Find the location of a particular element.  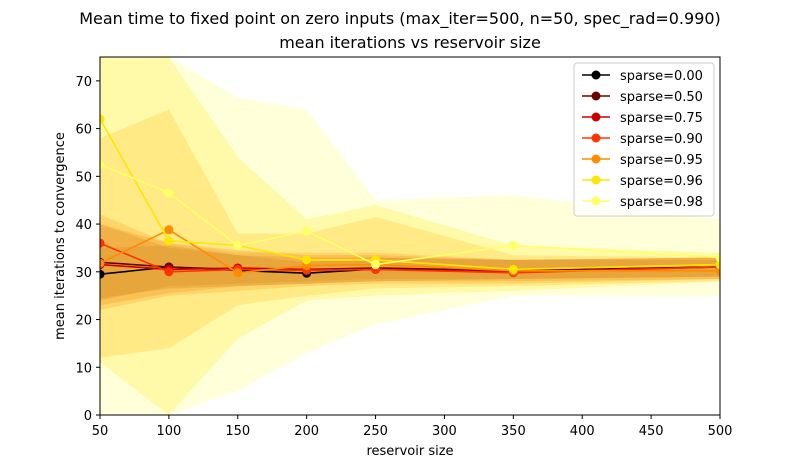

legend-label-6: sparse=0.98 is located at coordinates (661, 202).